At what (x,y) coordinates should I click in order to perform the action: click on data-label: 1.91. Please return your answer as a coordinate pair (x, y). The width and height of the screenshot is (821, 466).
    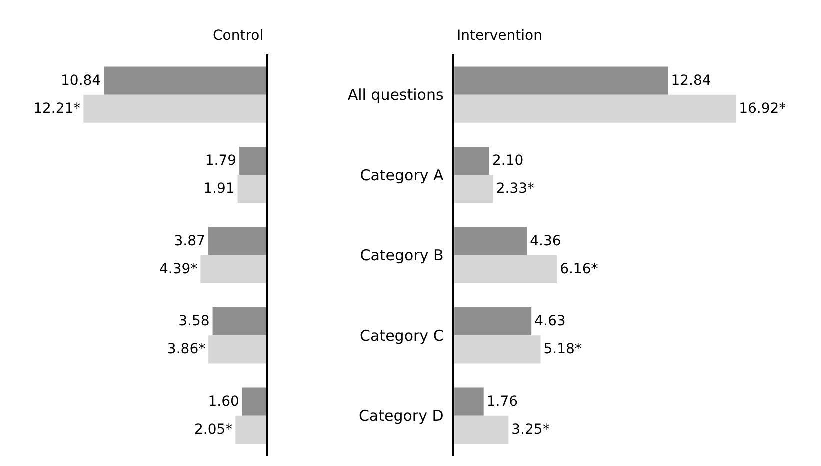
    Looking at the image, I should click on (219, 189).